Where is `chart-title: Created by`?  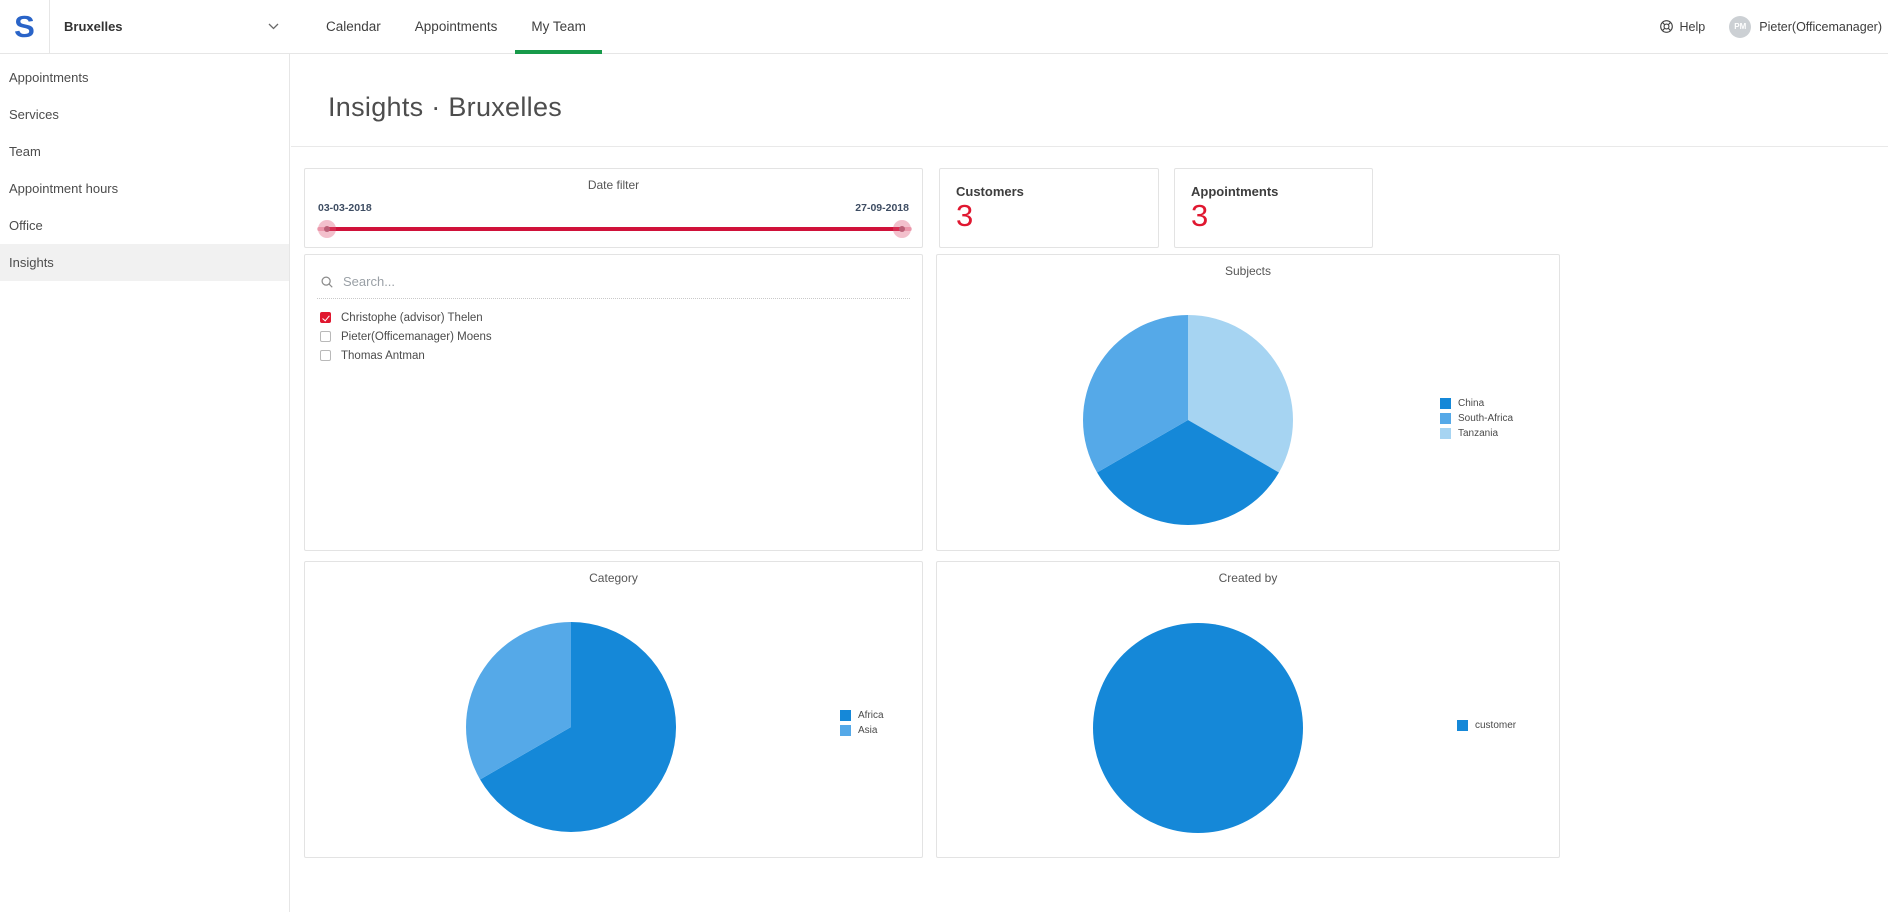
chart-title: Created by is located at coordinates (1248, 578).